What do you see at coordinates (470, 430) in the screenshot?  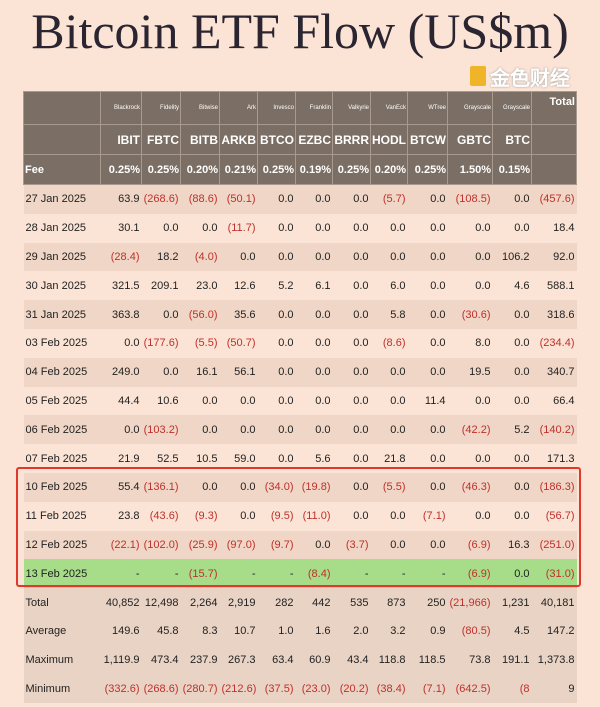 I see `flow-value: (42.2)` at bounding box center [470, 430].